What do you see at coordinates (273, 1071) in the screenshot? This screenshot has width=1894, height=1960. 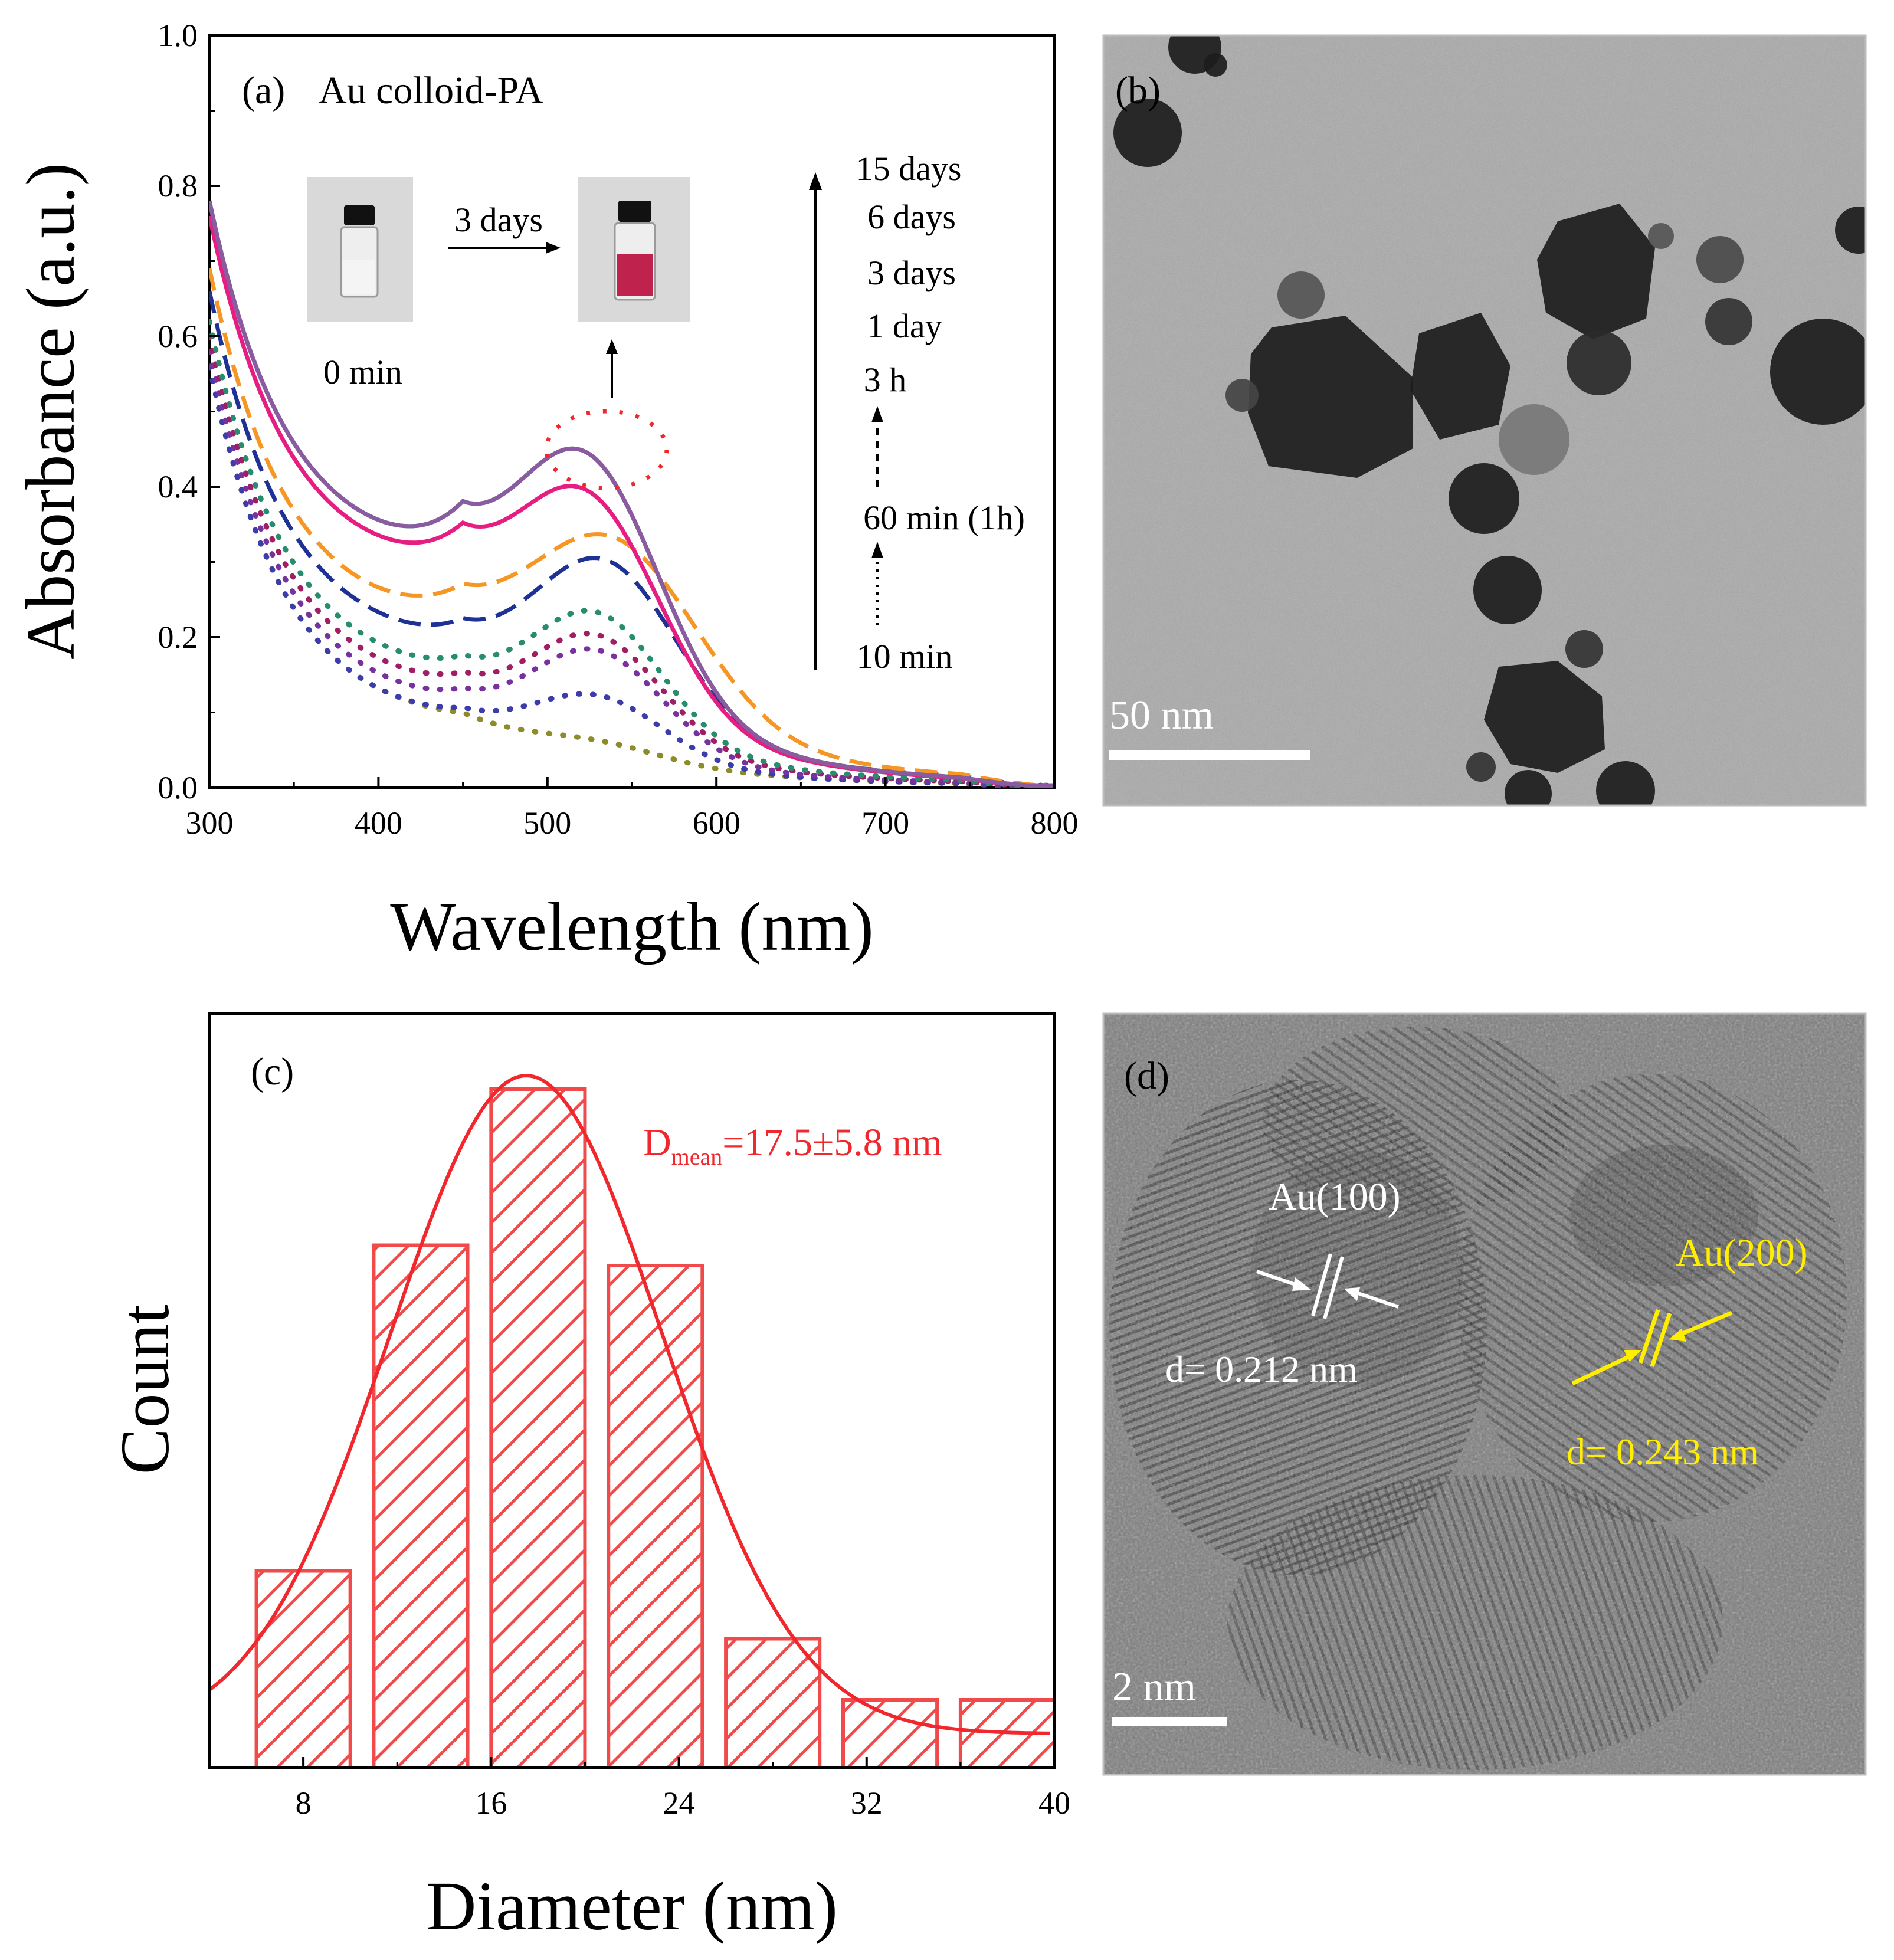 I see `panel-c-label: (c)` at bounding box center [273, 1071].